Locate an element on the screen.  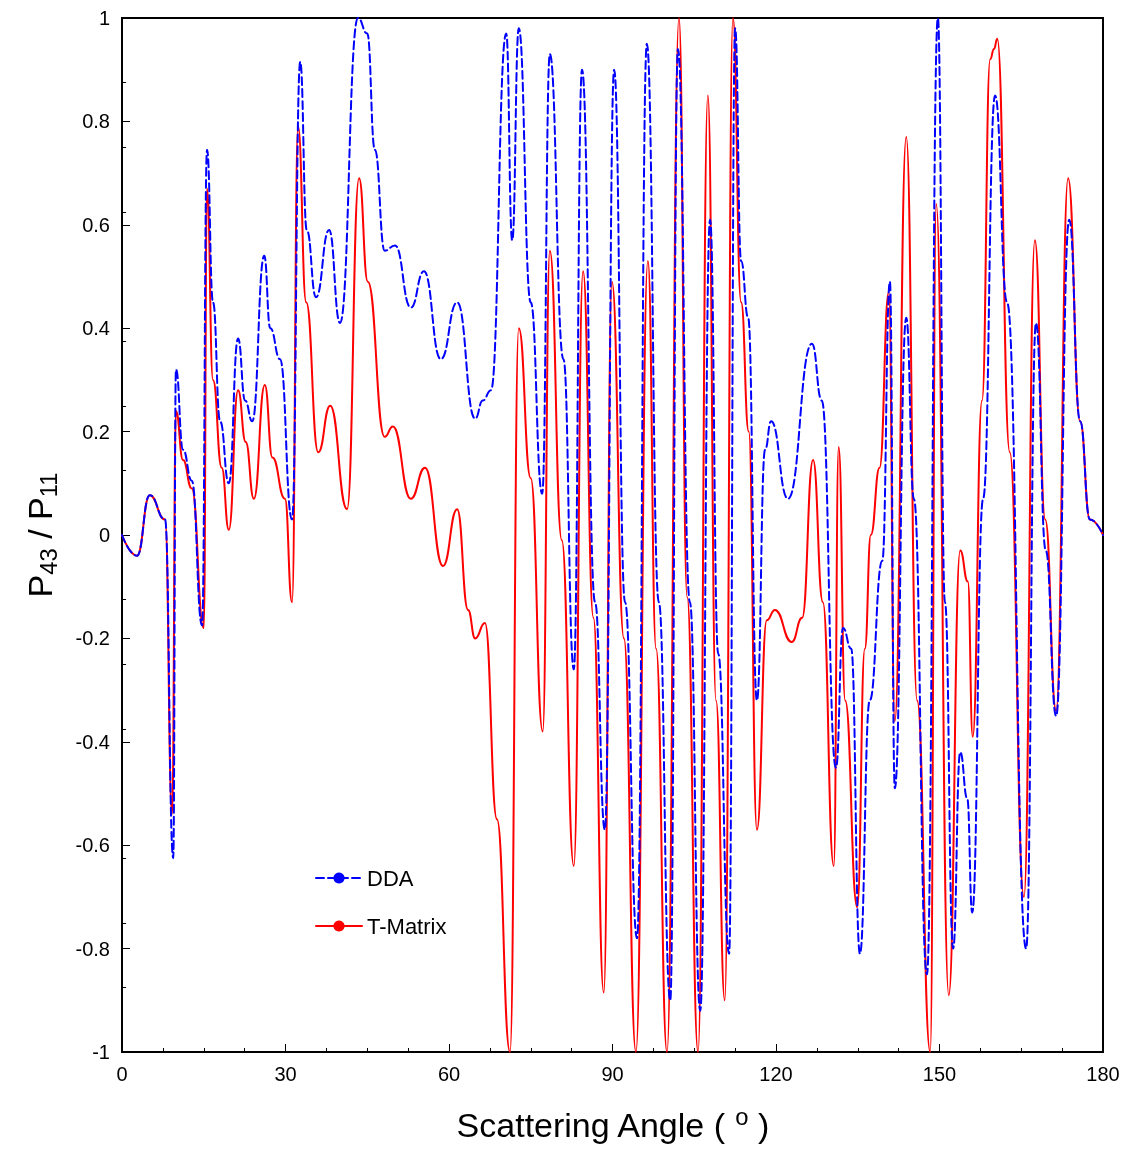
x-tick-label: 60 is located at coordinates (449, 1074).